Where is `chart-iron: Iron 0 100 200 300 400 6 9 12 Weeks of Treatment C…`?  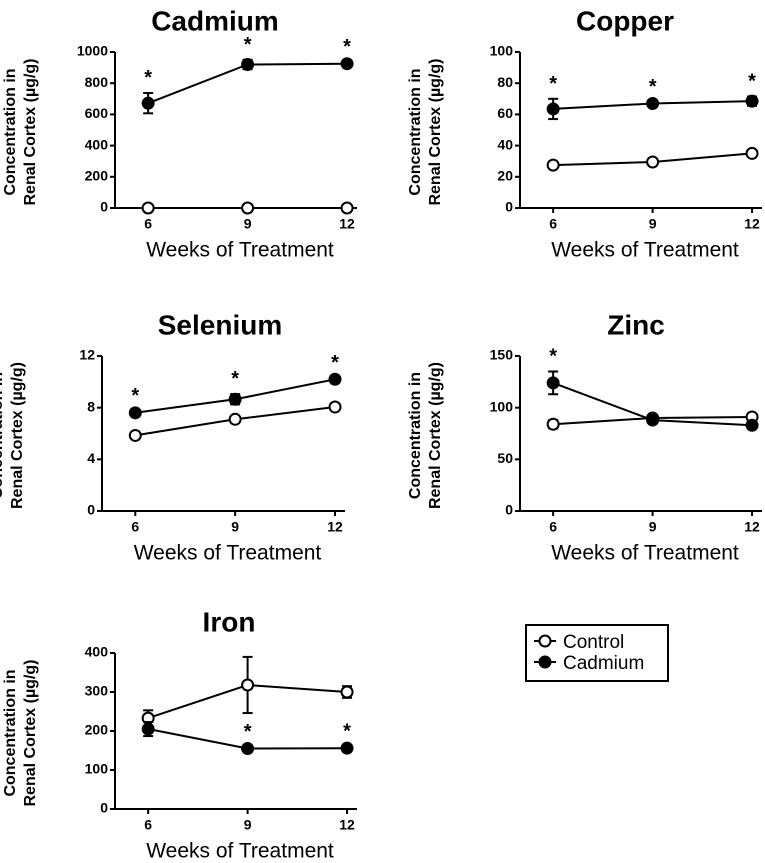 chart-iron: Iron 0 100 200 300 400 6 9 12 Weeks of Treatment C… is located at coordinates (179, 734).